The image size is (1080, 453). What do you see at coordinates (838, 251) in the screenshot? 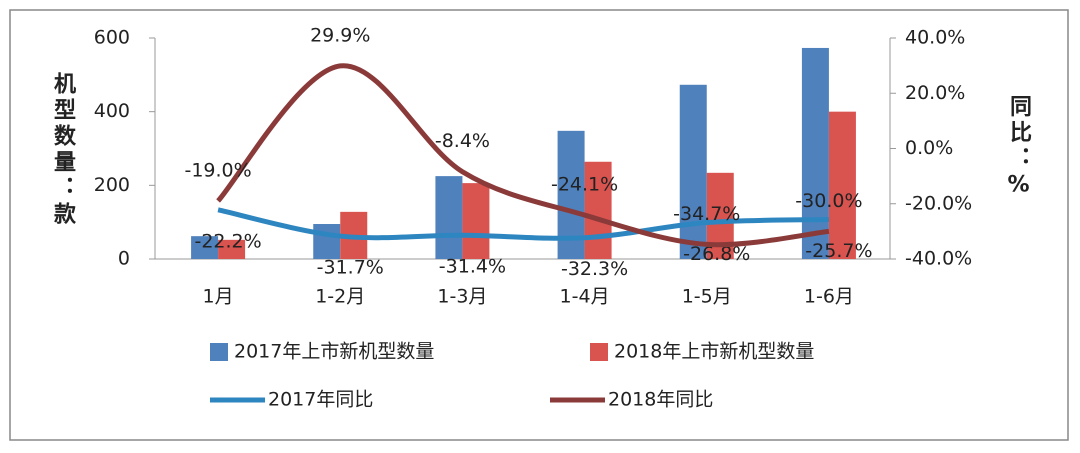
I see `data-label: -25.7%` at bounding box center [838, 251].